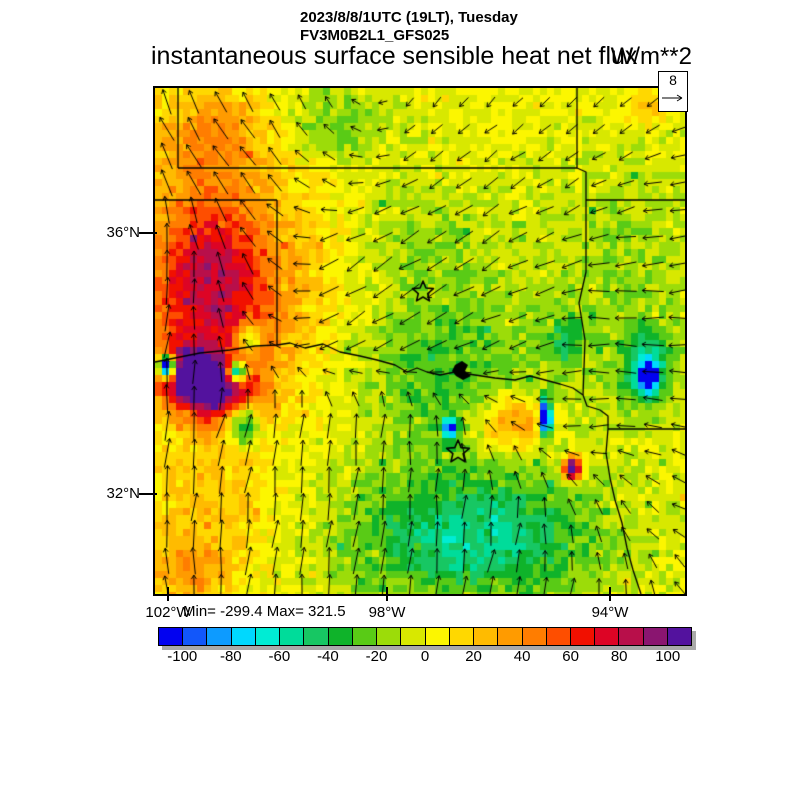  I want to click on units-label: W/m**2, so click(651, 56).